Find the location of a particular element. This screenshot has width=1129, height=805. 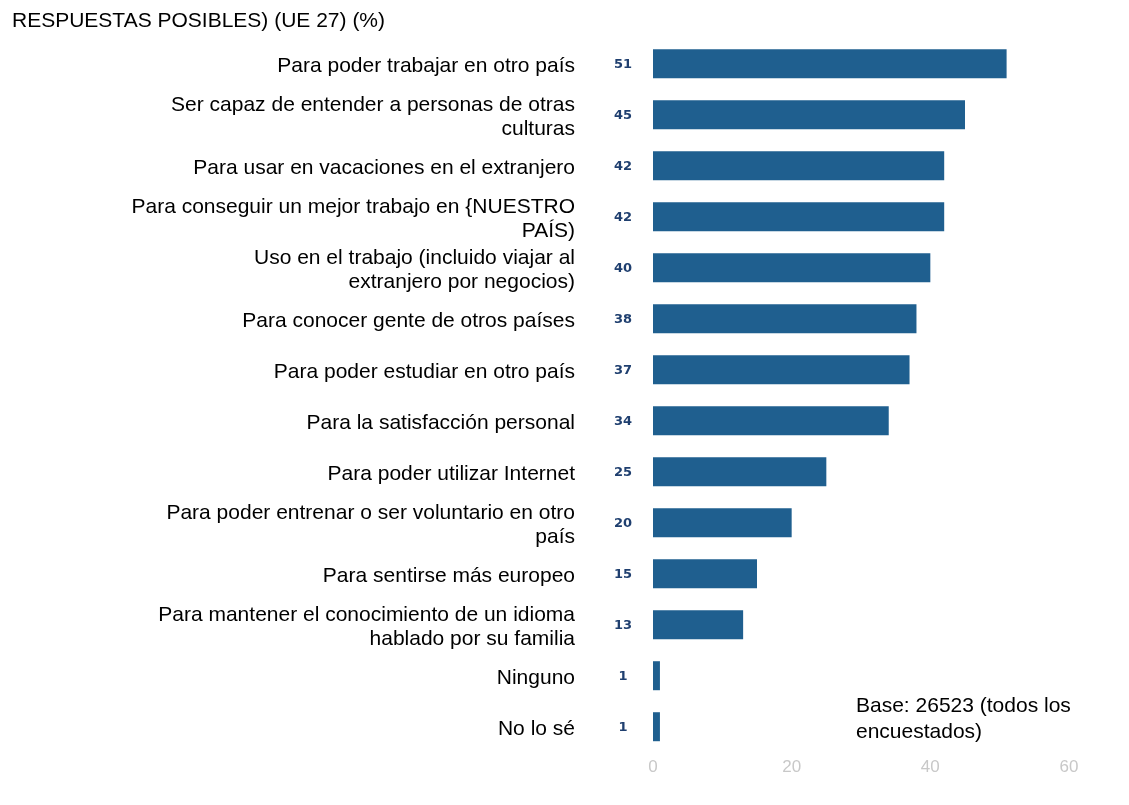

data-label: 34 is located at coordinates (623, 421).